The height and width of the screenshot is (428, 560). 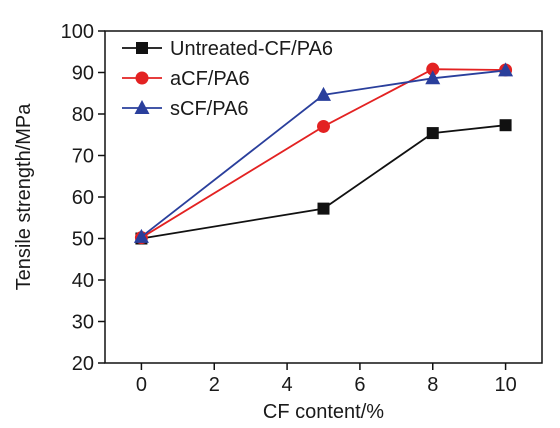 I want to click on y-tick-label: 70, so click(x=83, y=157).